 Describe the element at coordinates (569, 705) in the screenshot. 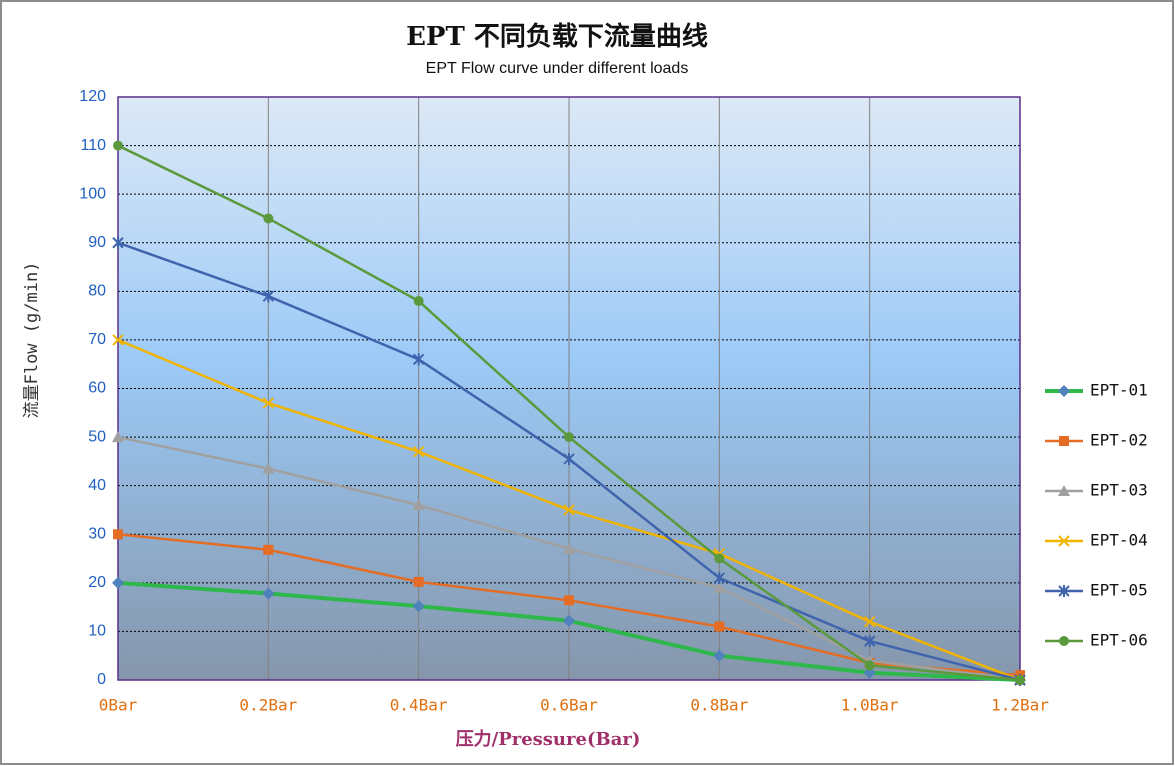

I see `x-tick-label: 0.6Bar` at that location.